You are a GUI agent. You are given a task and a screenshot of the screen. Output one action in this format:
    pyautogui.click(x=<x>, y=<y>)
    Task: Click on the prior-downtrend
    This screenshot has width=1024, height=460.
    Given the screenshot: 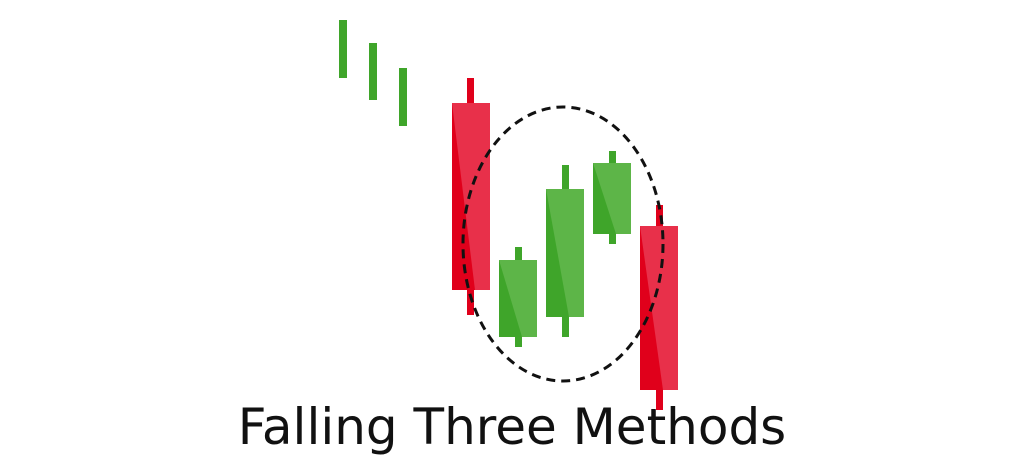 What is the action you would take?
    pyautogui.click(x=373, y=73)
    